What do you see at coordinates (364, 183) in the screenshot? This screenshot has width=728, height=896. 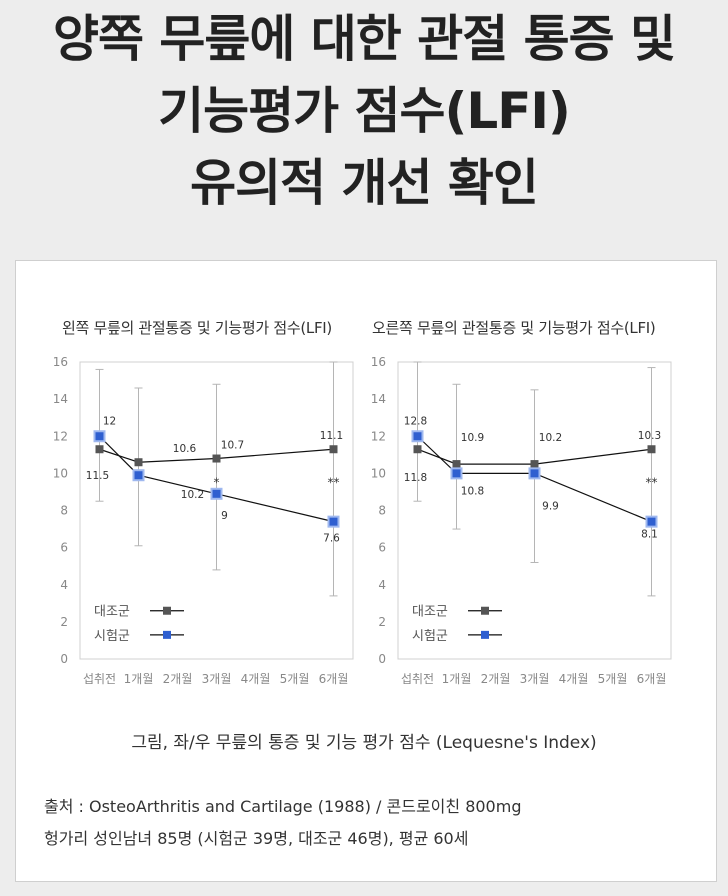 I see `headline-line-3: 유의적 개선 확인` at bounding box center [364, 183].